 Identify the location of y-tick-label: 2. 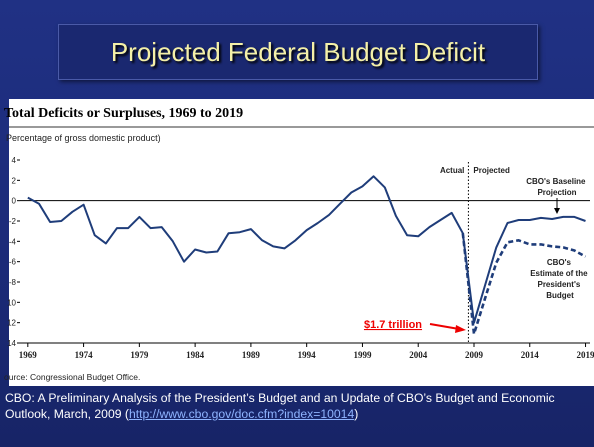
(14, 180).